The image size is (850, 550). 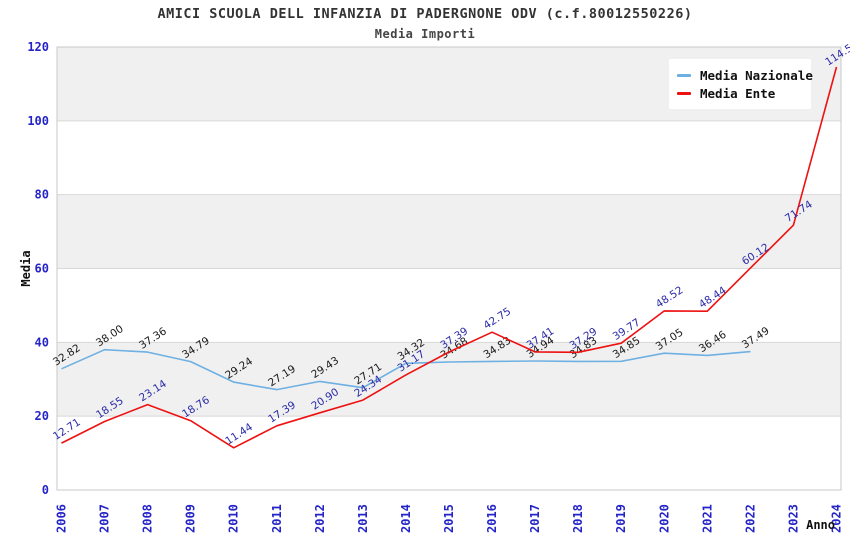 What do you see at coordinates (837, 518) in the screenshot?
I see `x-tick-label: 2024` at bounding box center [837, 518].